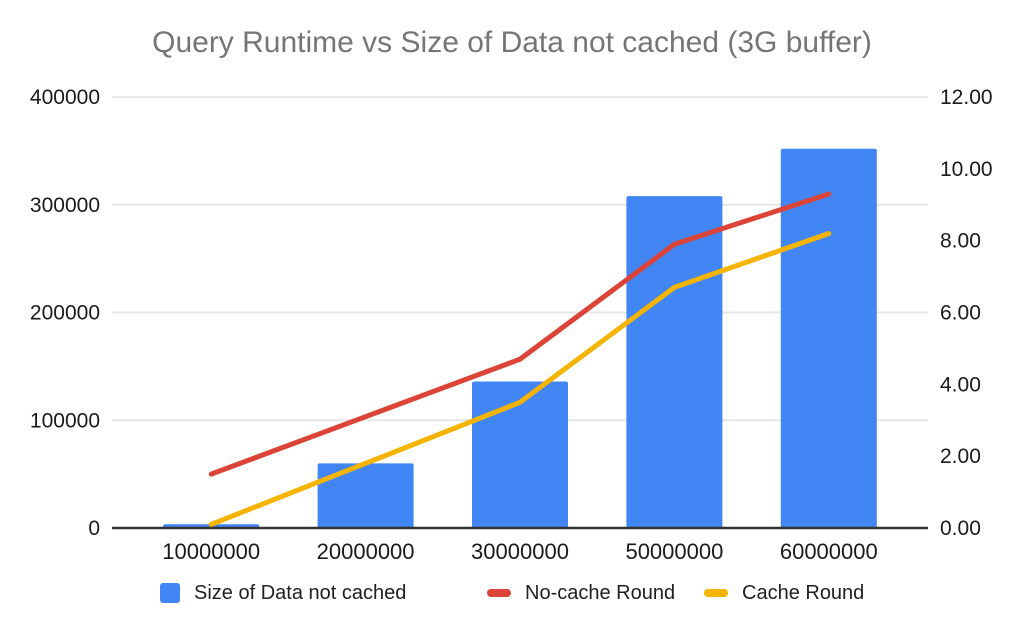 The width and height of the screenshot is (1024, 633). What do you see at coordinates (966, 97) in the screenshot?
I see `right-axis-tick-label: 12.00` at bounding box center [966, 97].